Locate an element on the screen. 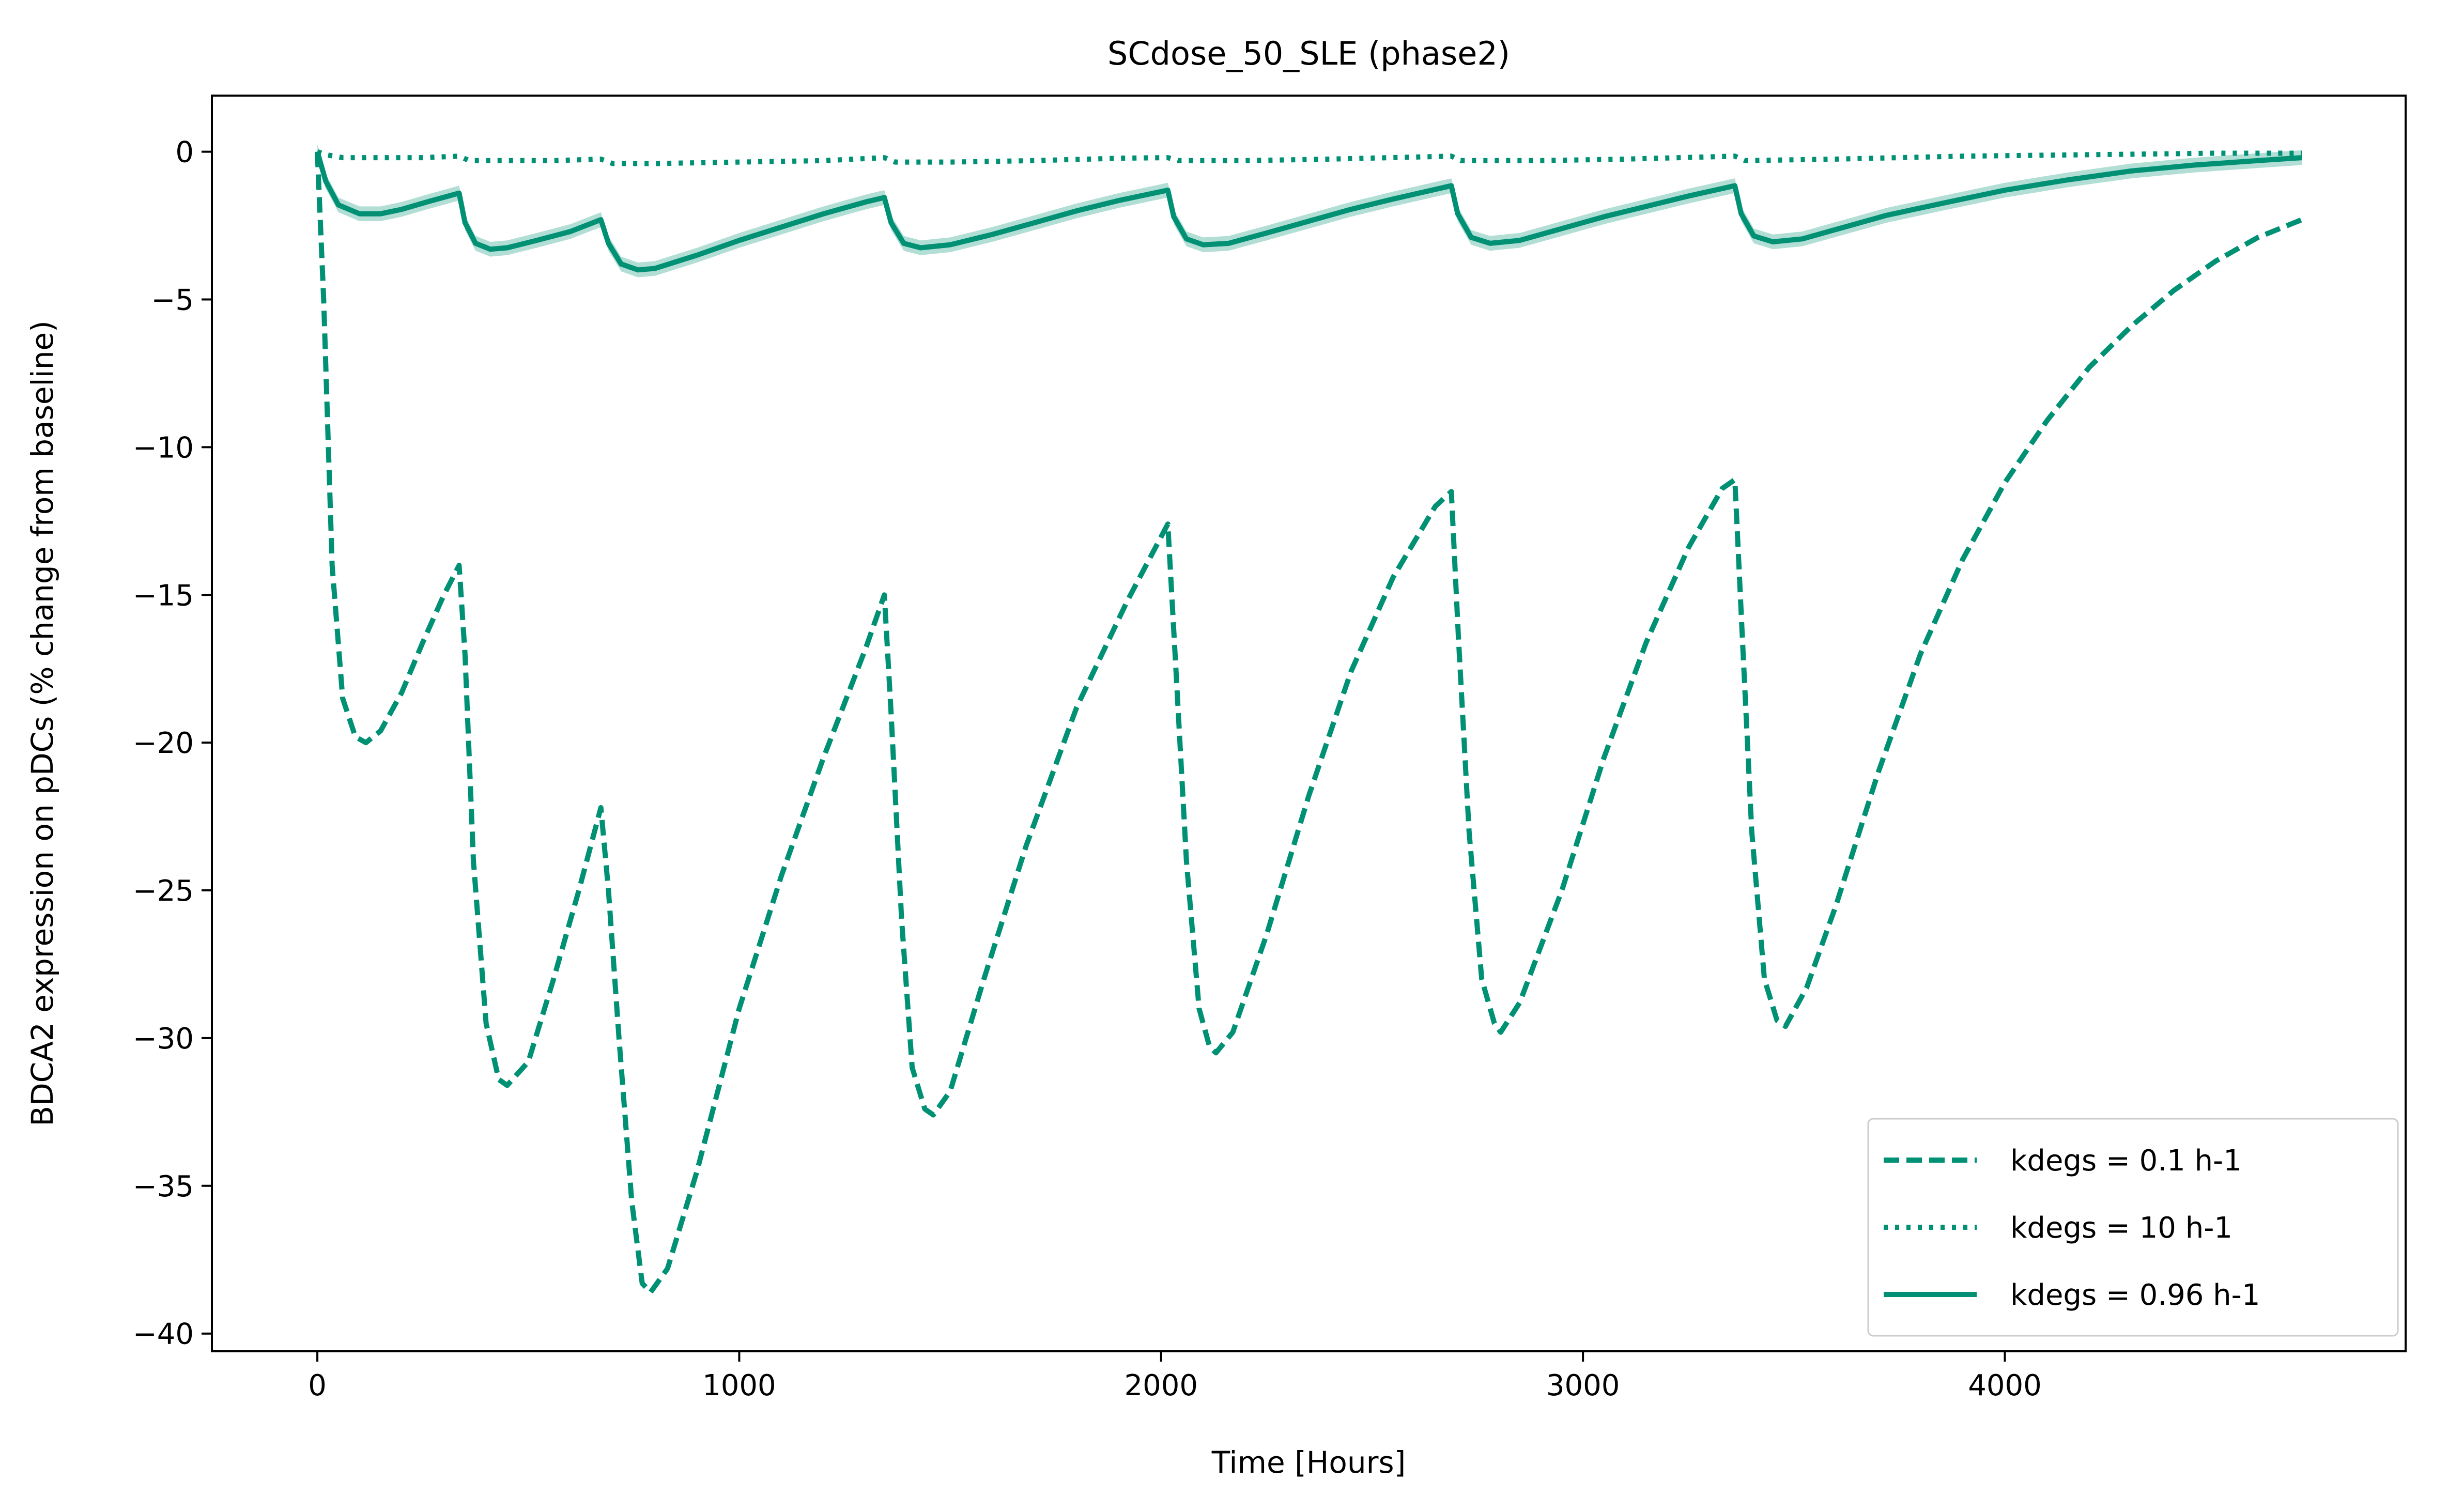 Image resolution: width=2448 pixels, height=1512 pixels. y-axis: 0 −5 −10 −15 −20 −25 −30 −35 −40 is located at coordinates (172, 744).